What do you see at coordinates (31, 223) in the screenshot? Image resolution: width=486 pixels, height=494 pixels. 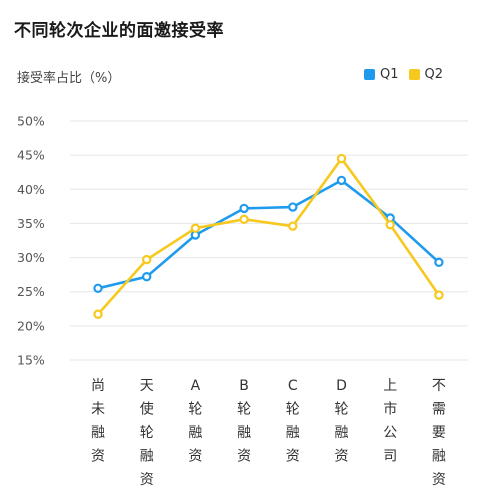 I see `y-tick-label: 35%` at bounding box center [31, 223].